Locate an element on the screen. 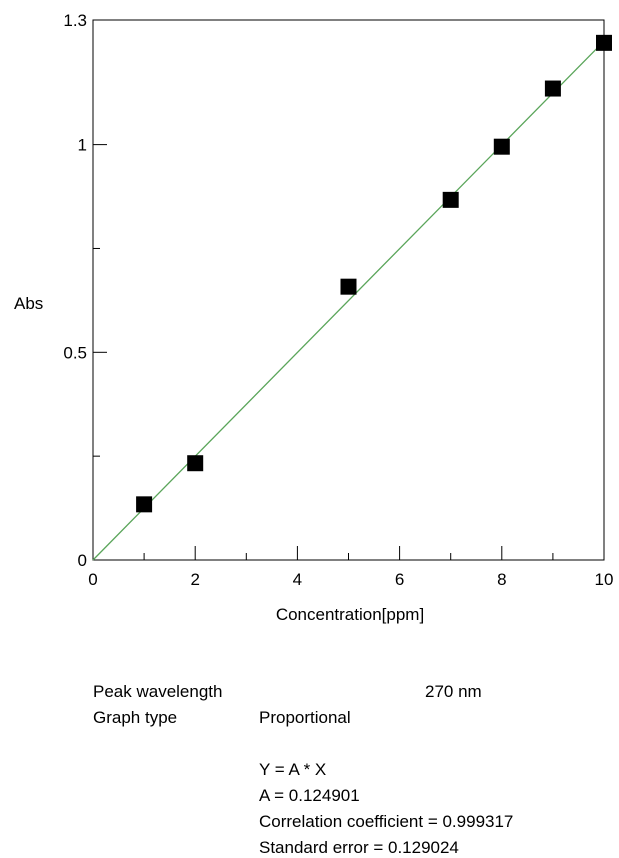 The width and height of the screenshot is (619, 858). peak-wavelength-value: 270 nm is located at coordinates (453, 691).